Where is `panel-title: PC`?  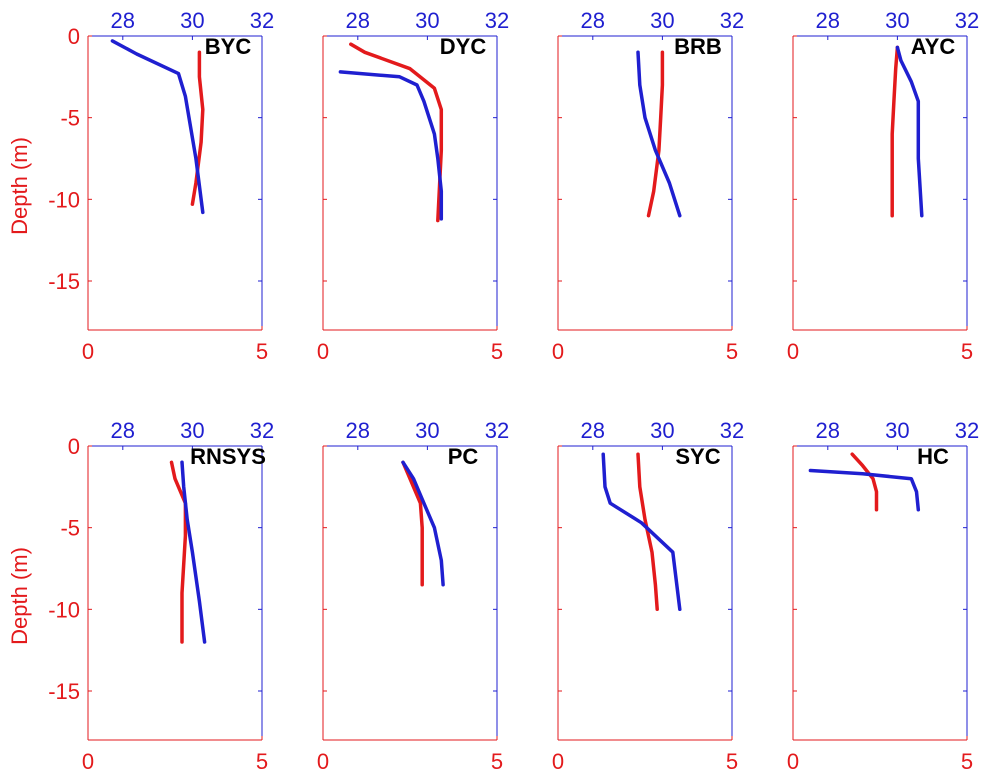
panel-title: PC is located at coordinates (463, 456).